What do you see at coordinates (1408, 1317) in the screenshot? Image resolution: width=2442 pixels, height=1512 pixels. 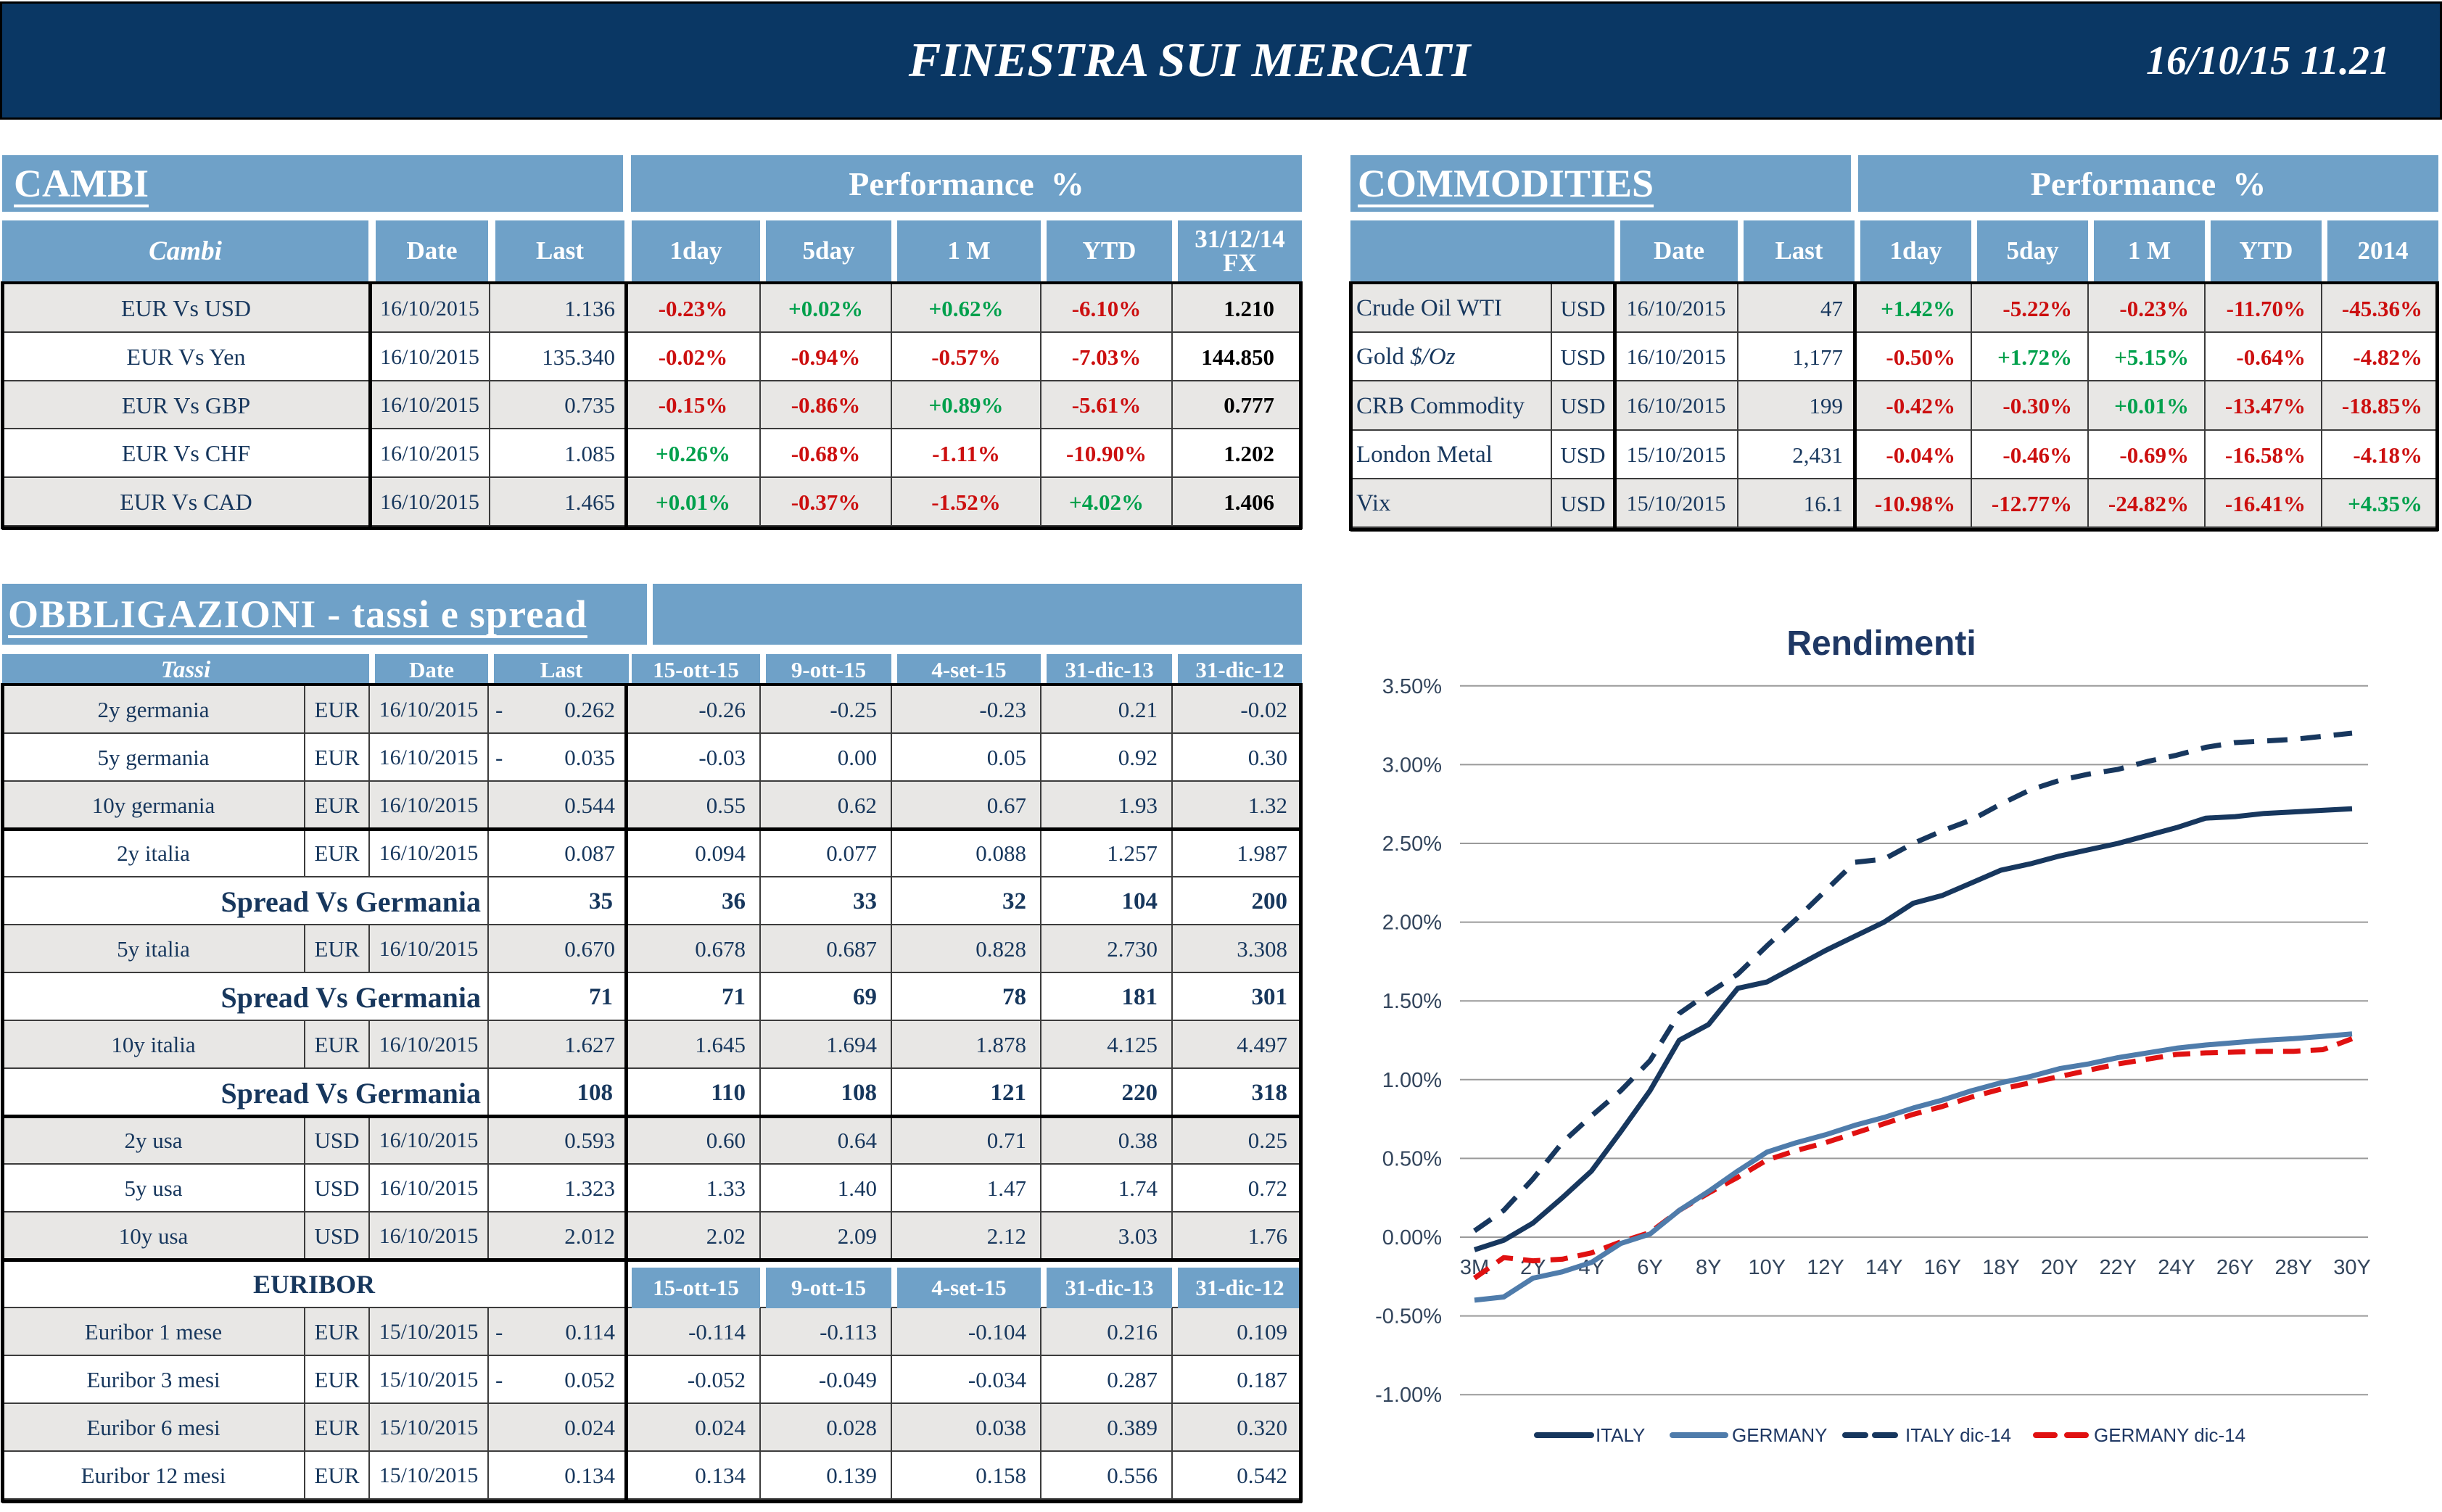 I see `svg-text: -0.50%` at bounding box center [1408, 1317].